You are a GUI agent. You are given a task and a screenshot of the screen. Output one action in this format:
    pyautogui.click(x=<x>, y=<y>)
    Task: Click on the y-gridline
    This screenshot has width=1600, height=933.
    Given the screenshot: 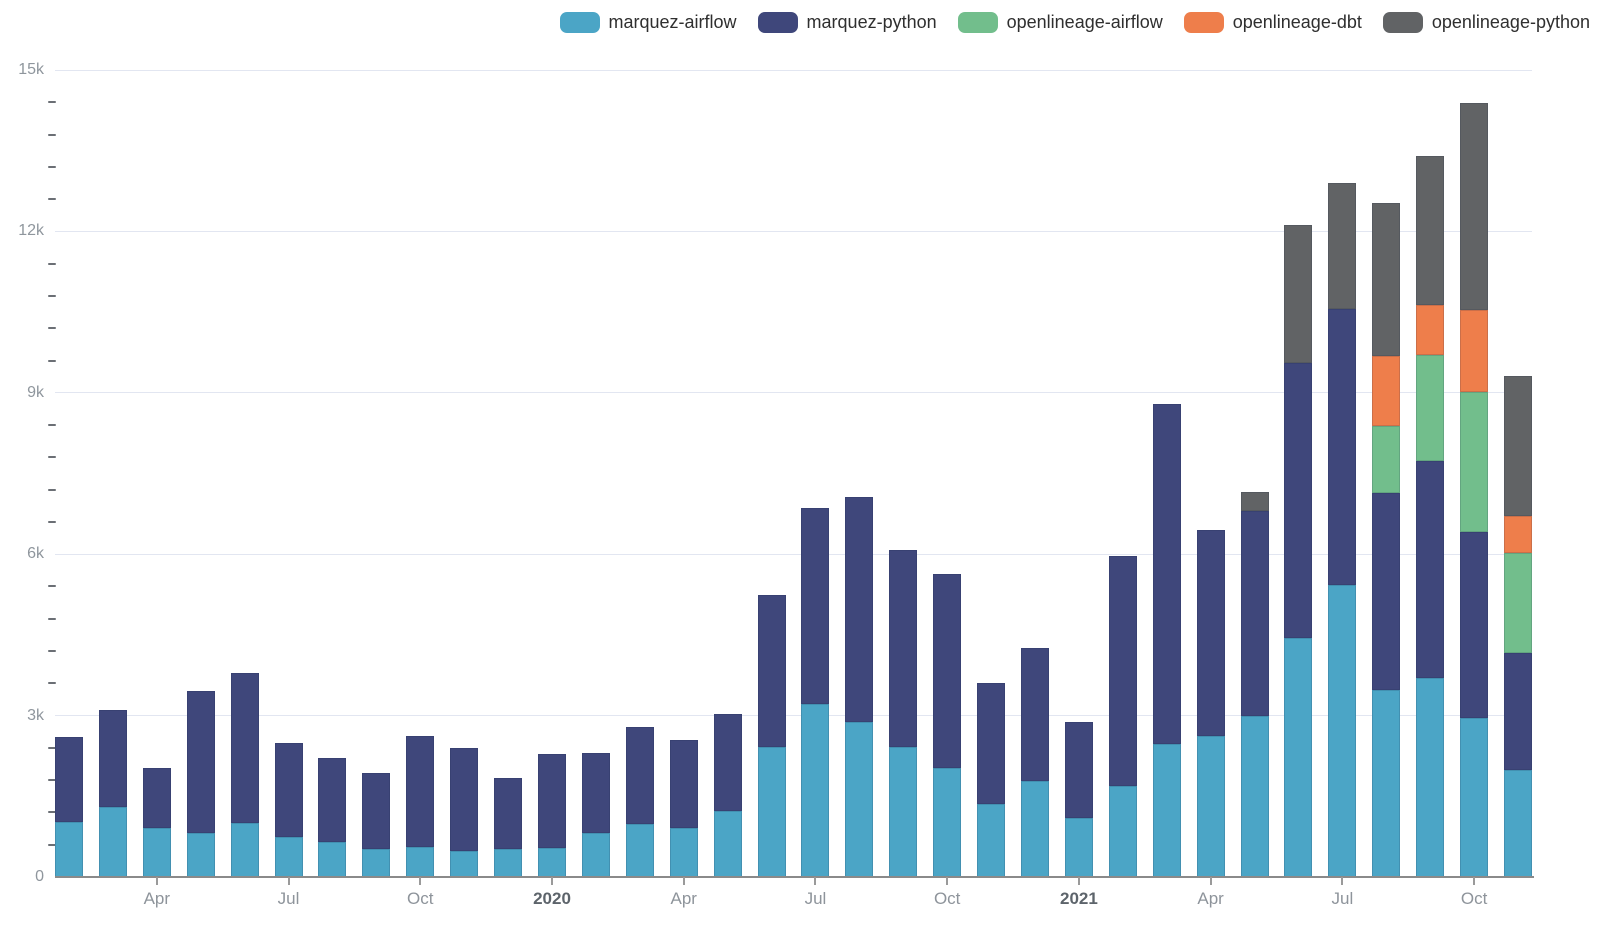 What is the action you would take?
    pyautogui.click(x=793, y=393)
    